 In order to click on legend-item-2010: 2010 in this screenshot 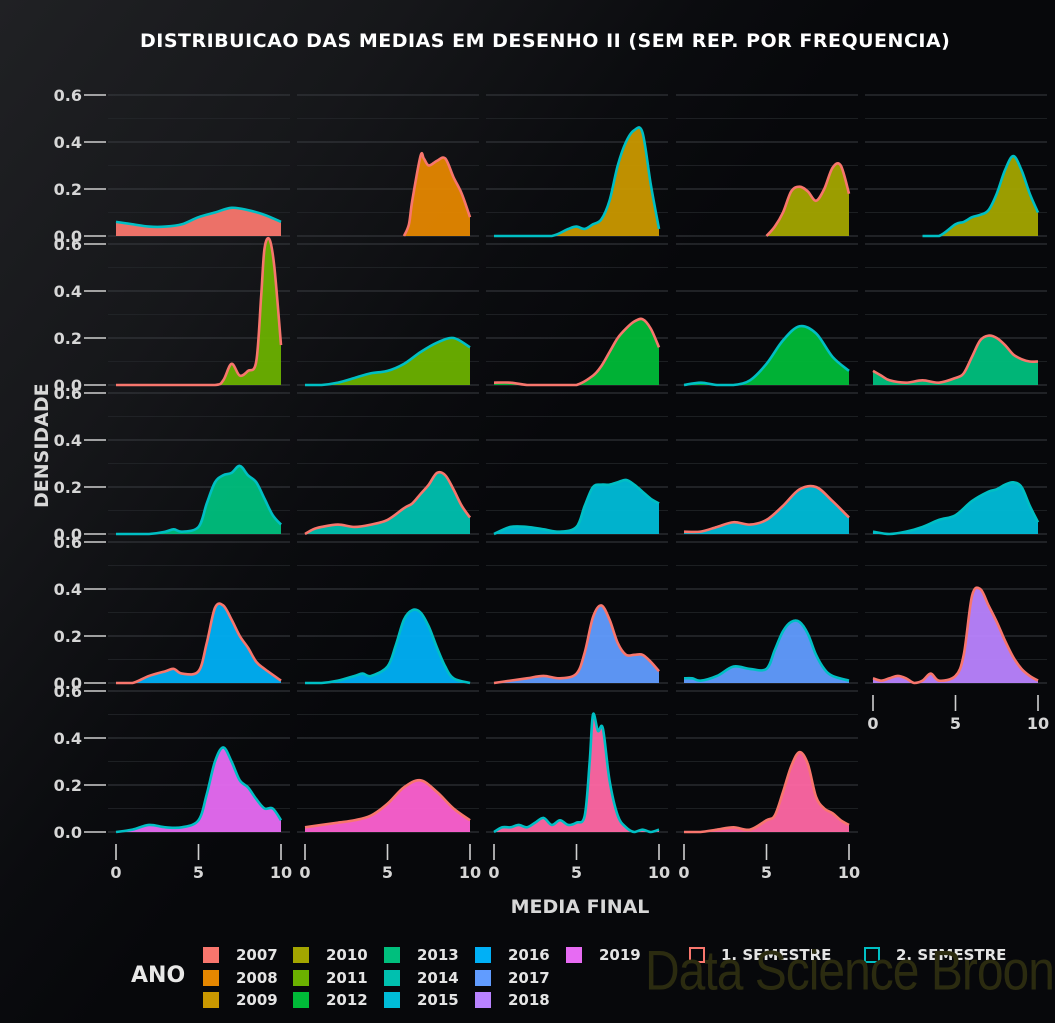, I will do `click(330, 955)`.